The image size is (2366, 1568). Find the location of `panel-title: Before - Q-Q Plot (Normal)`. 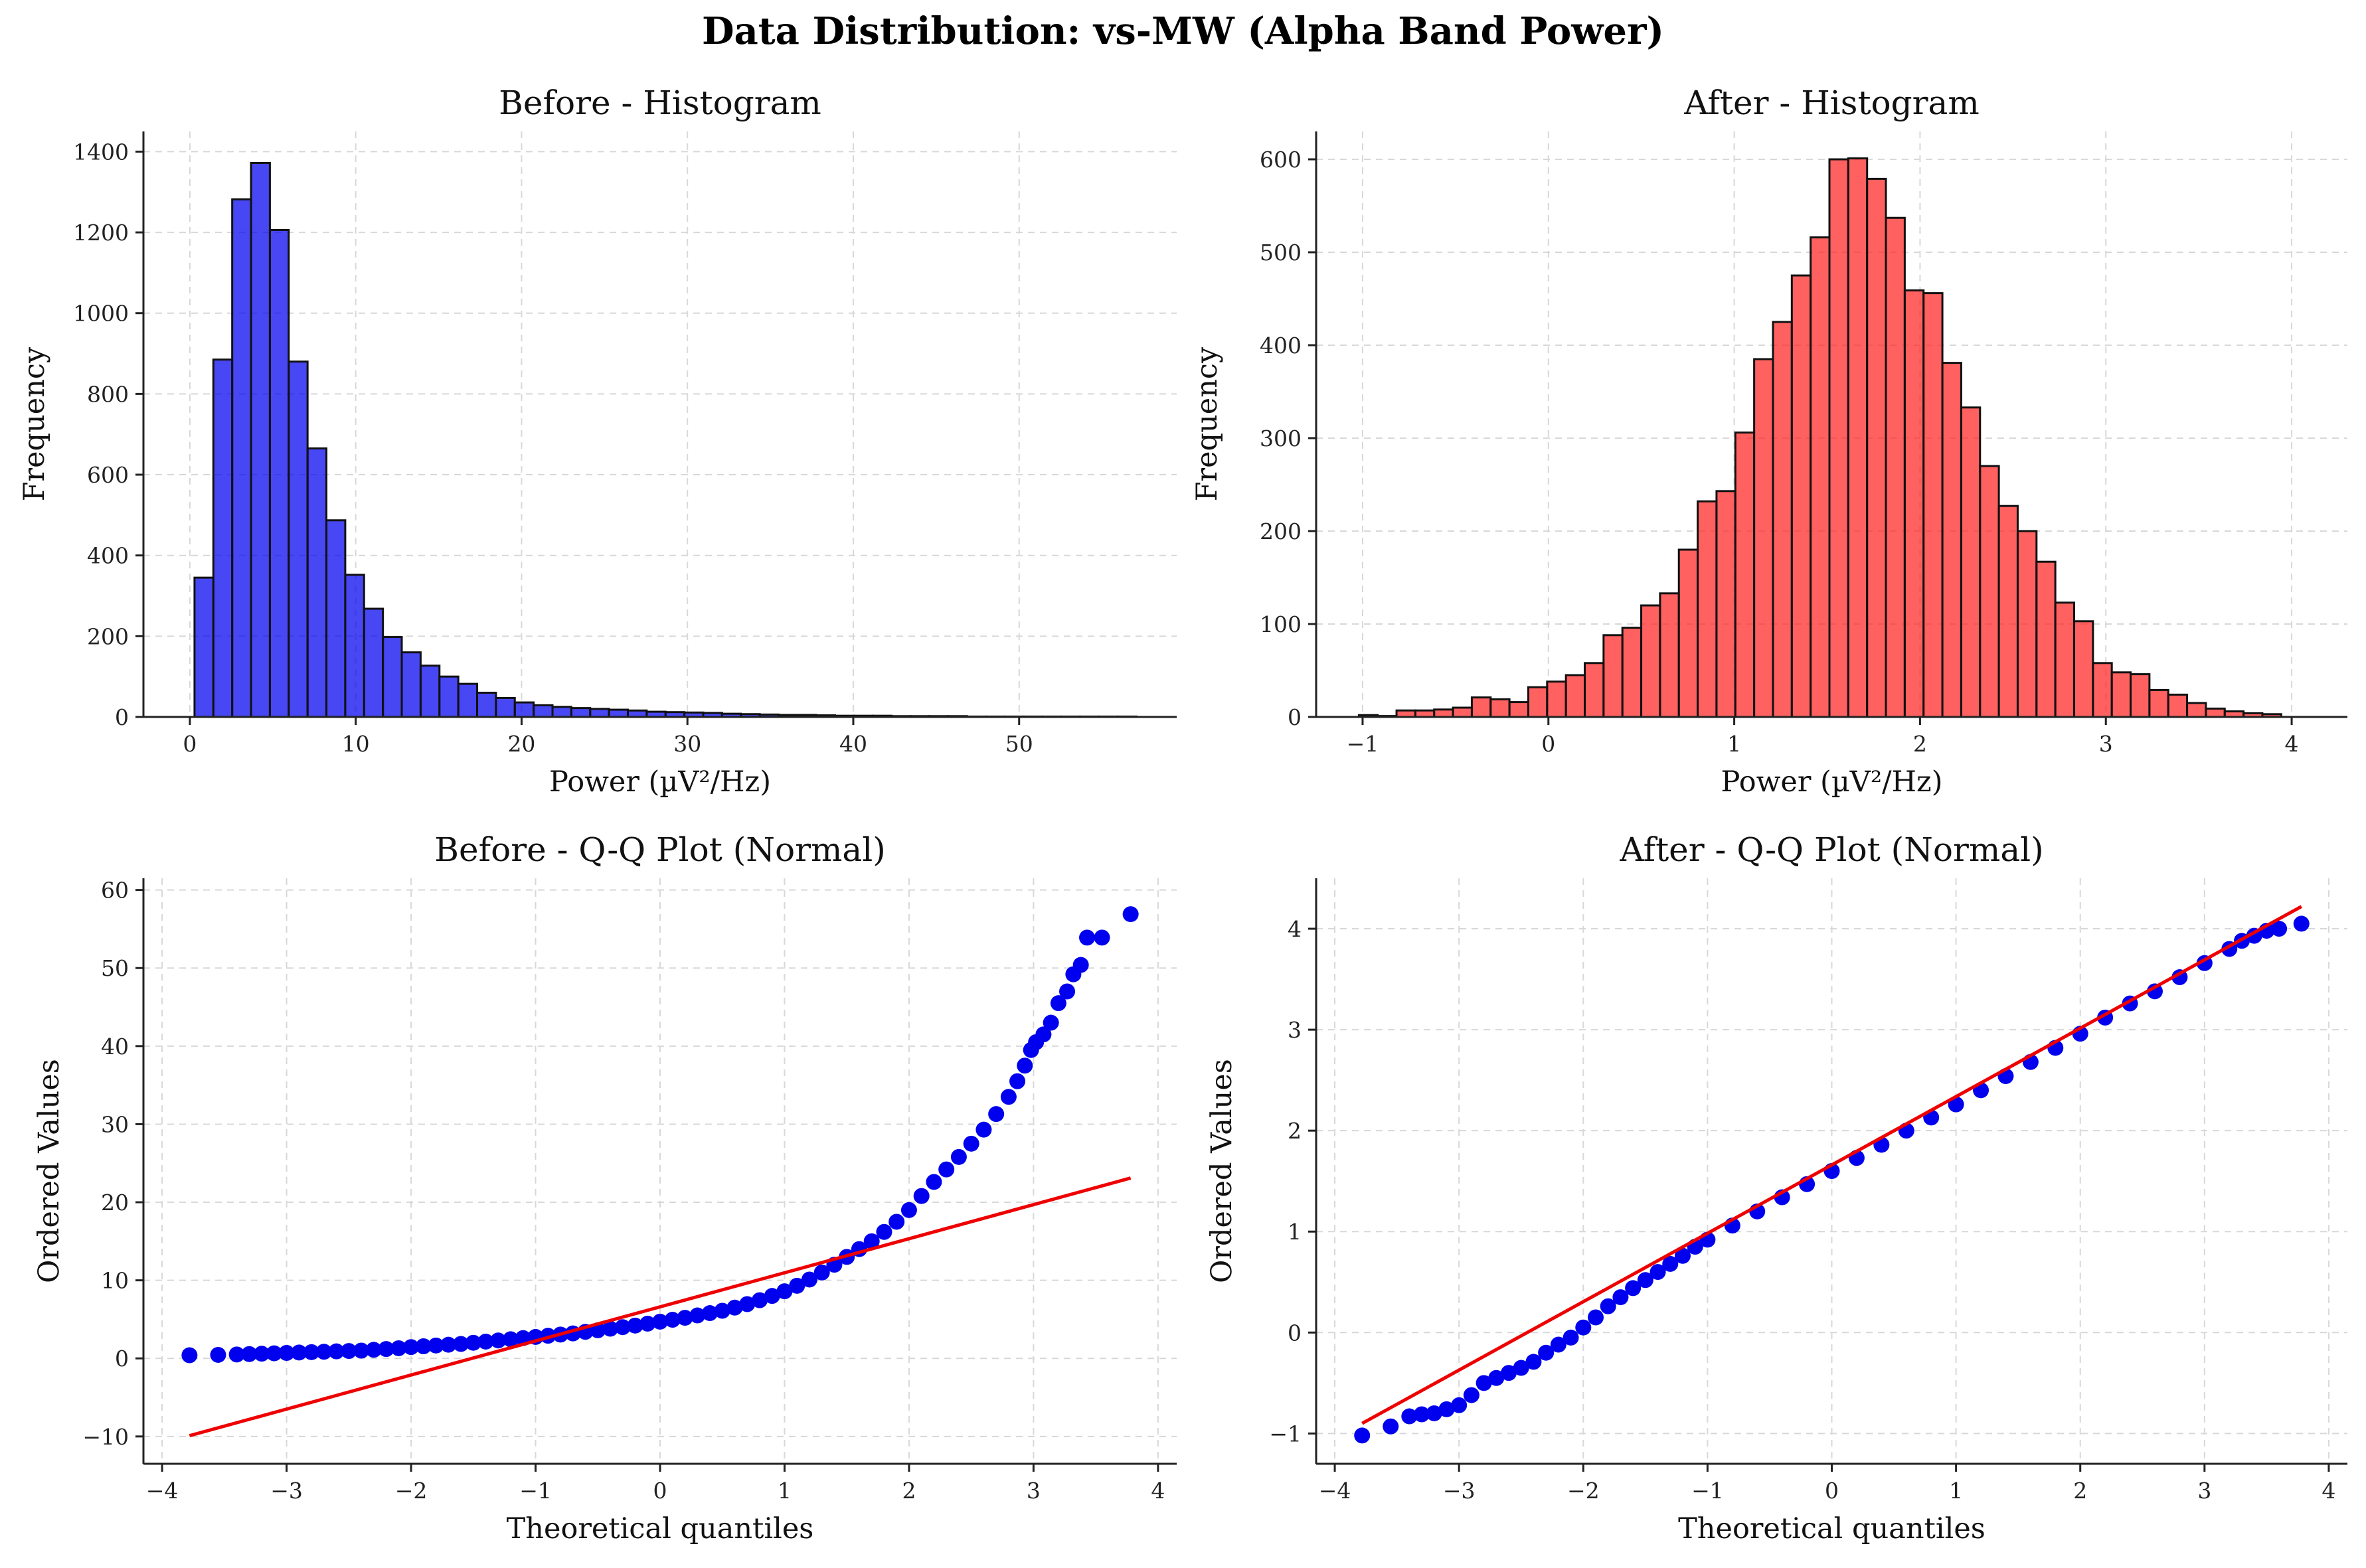

panel-title: Before - Q-Q Plot (Normal) is located at coordinates (659, 850).